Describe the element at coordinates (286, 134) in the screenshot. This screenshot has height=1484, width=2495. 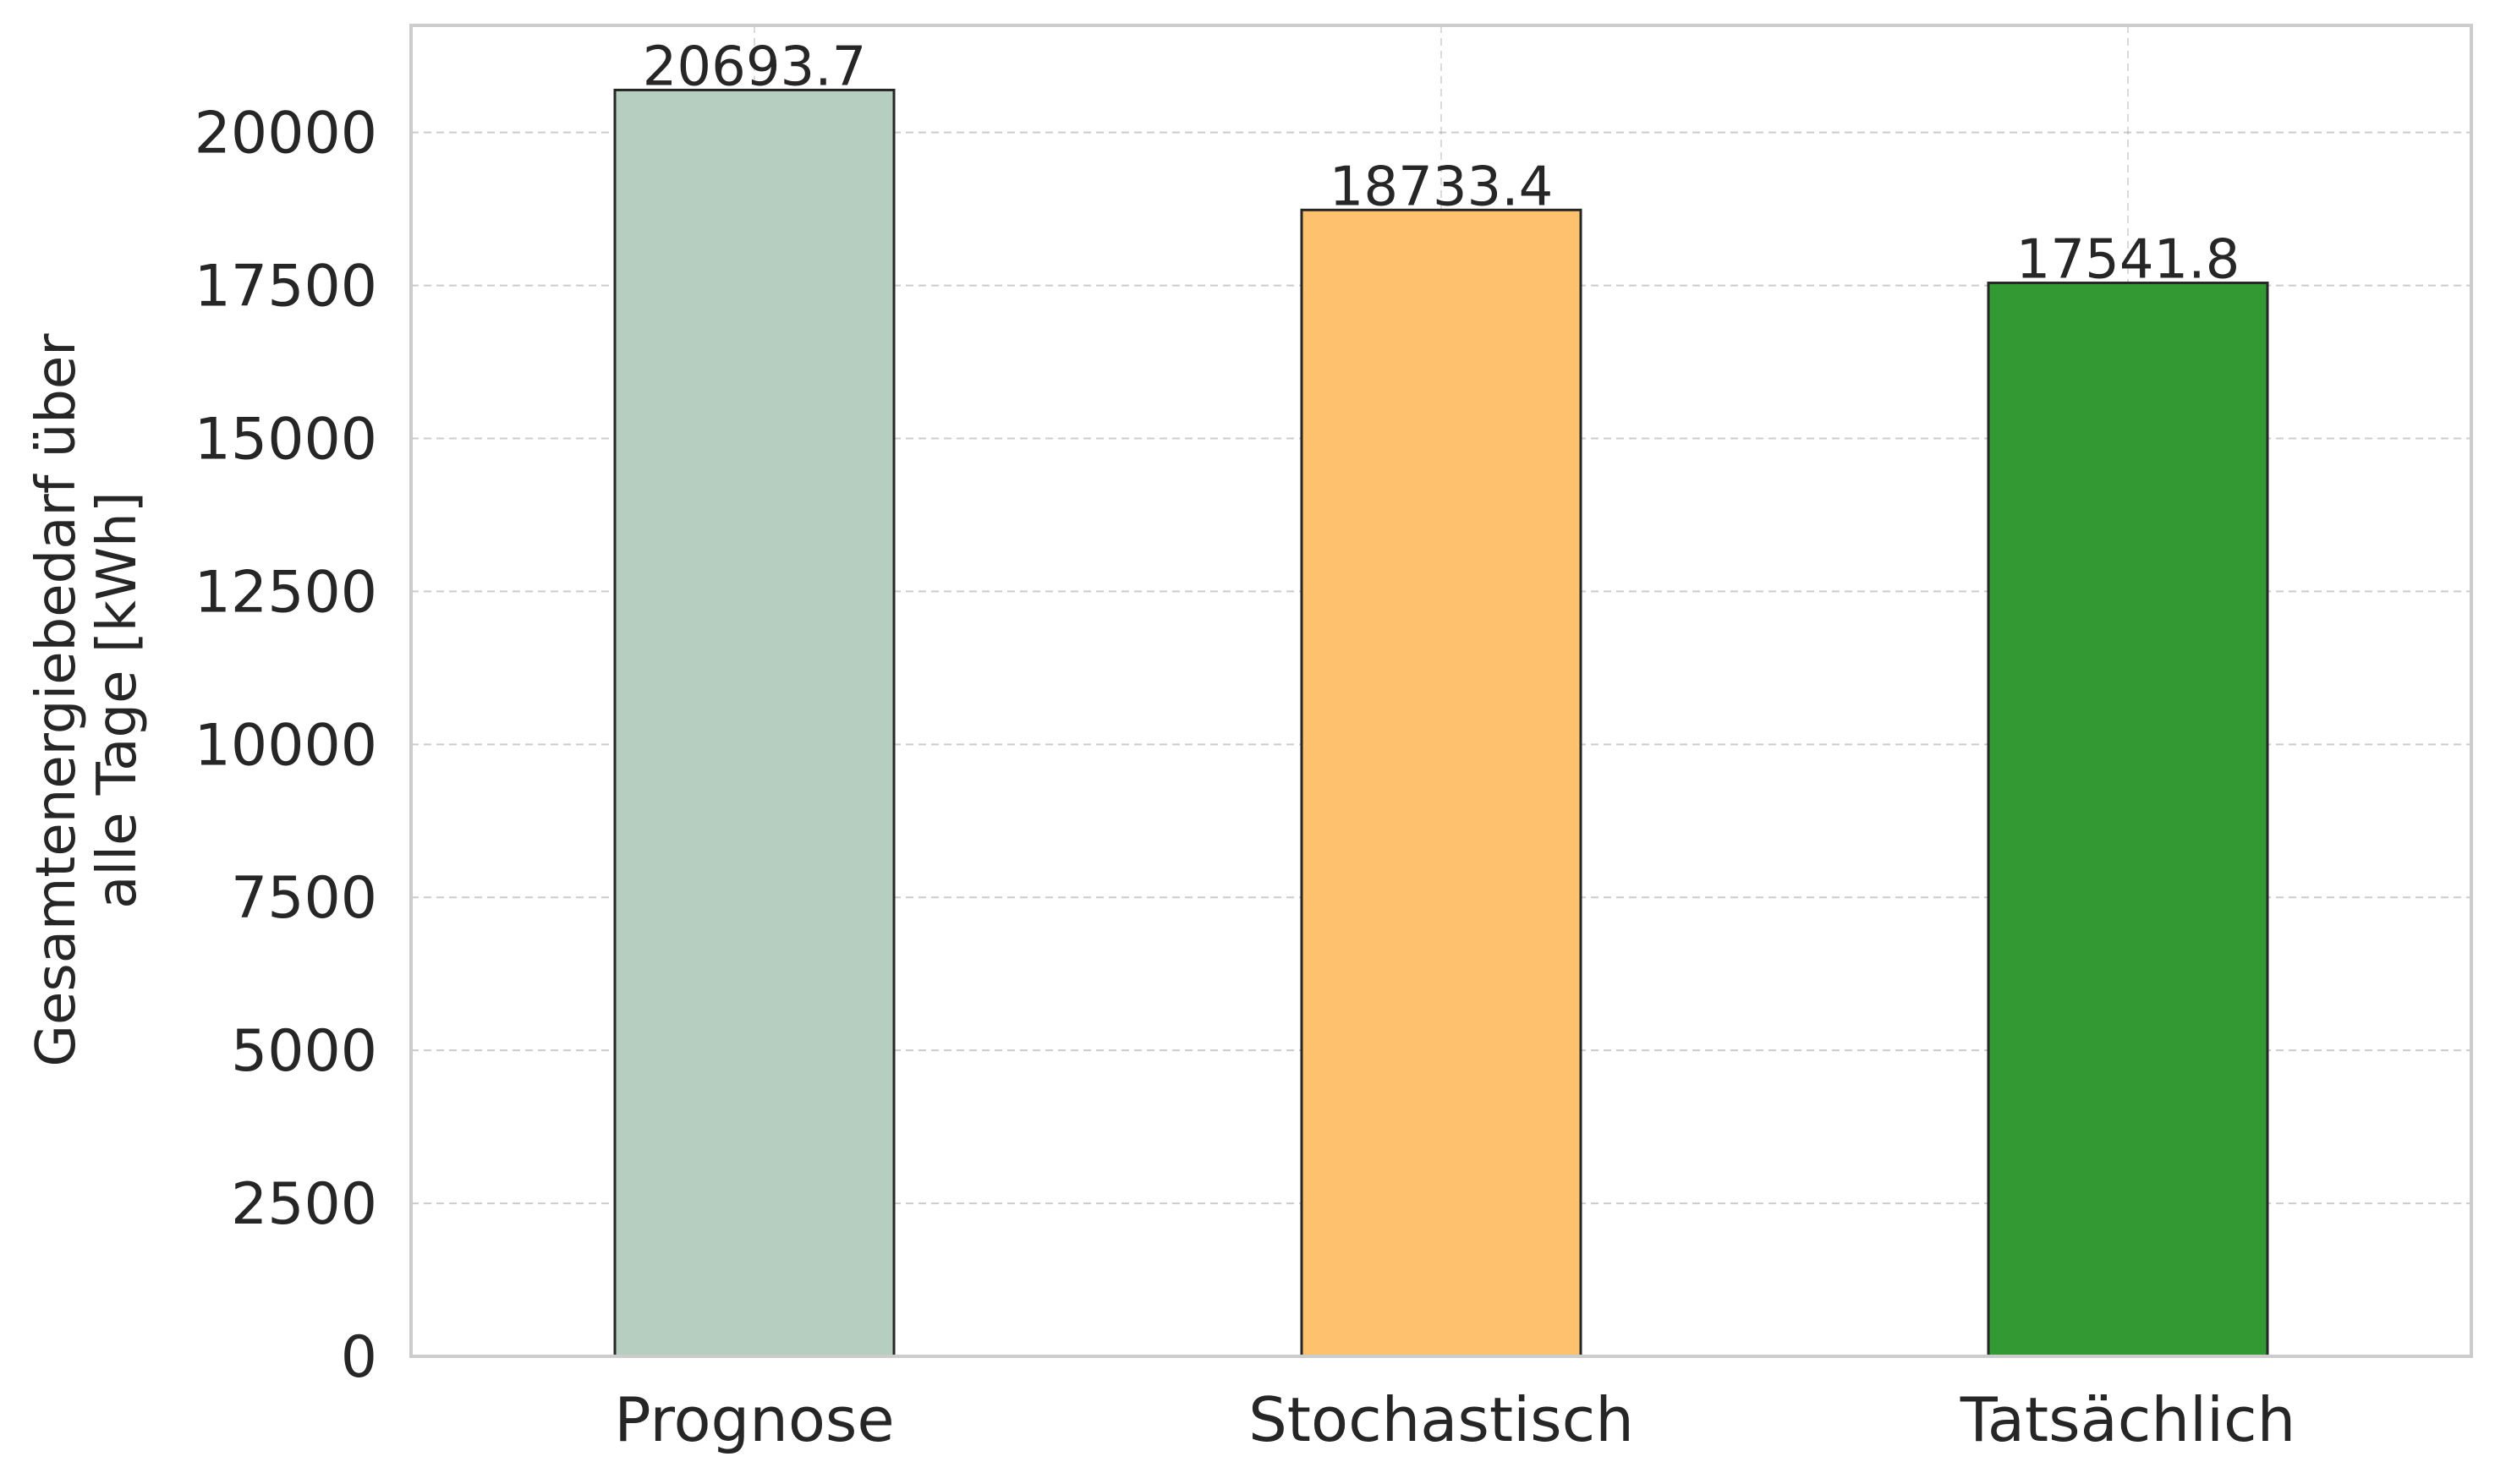
I see `y-tick-label: 20000` at that location.